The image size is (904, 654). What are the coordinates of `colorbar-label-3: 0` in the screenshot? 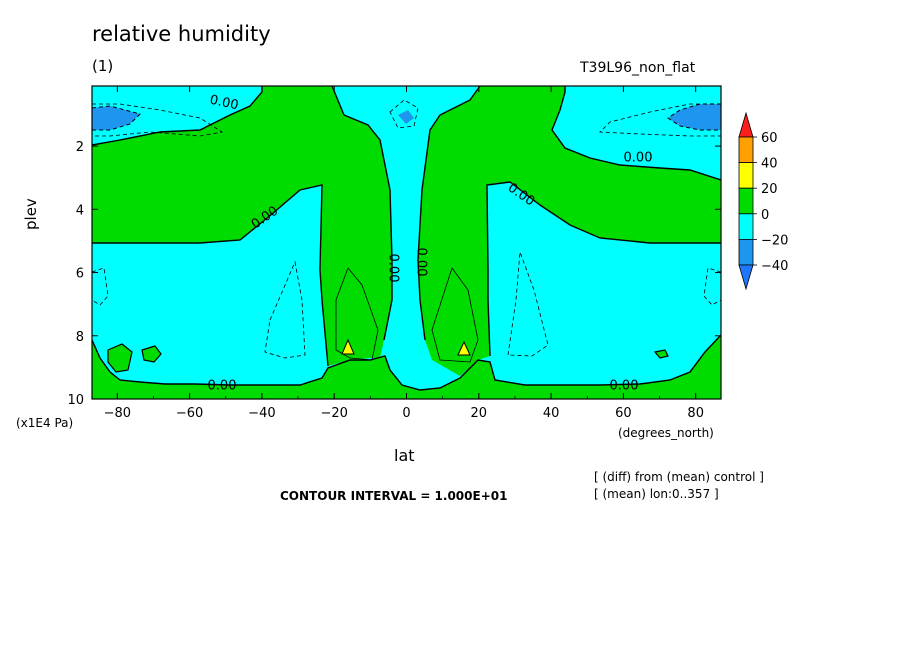 It's located at (765, 215).